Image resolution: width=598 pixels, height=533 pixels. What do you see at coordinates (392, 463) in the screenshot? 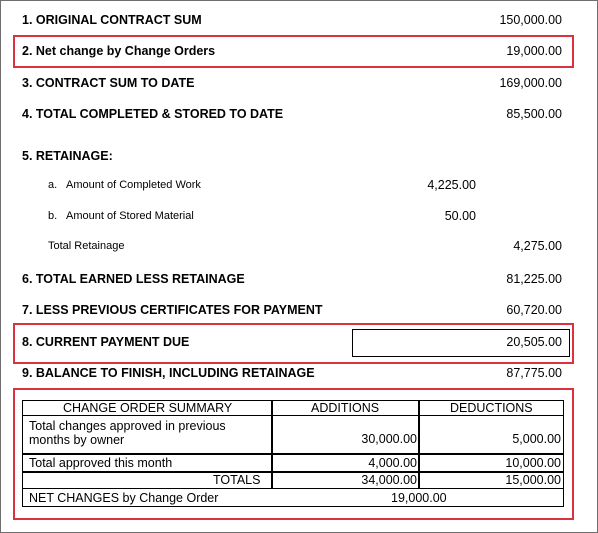
I see `row-value-month-additions: 4,000.00` at bounding box center [392, 463].